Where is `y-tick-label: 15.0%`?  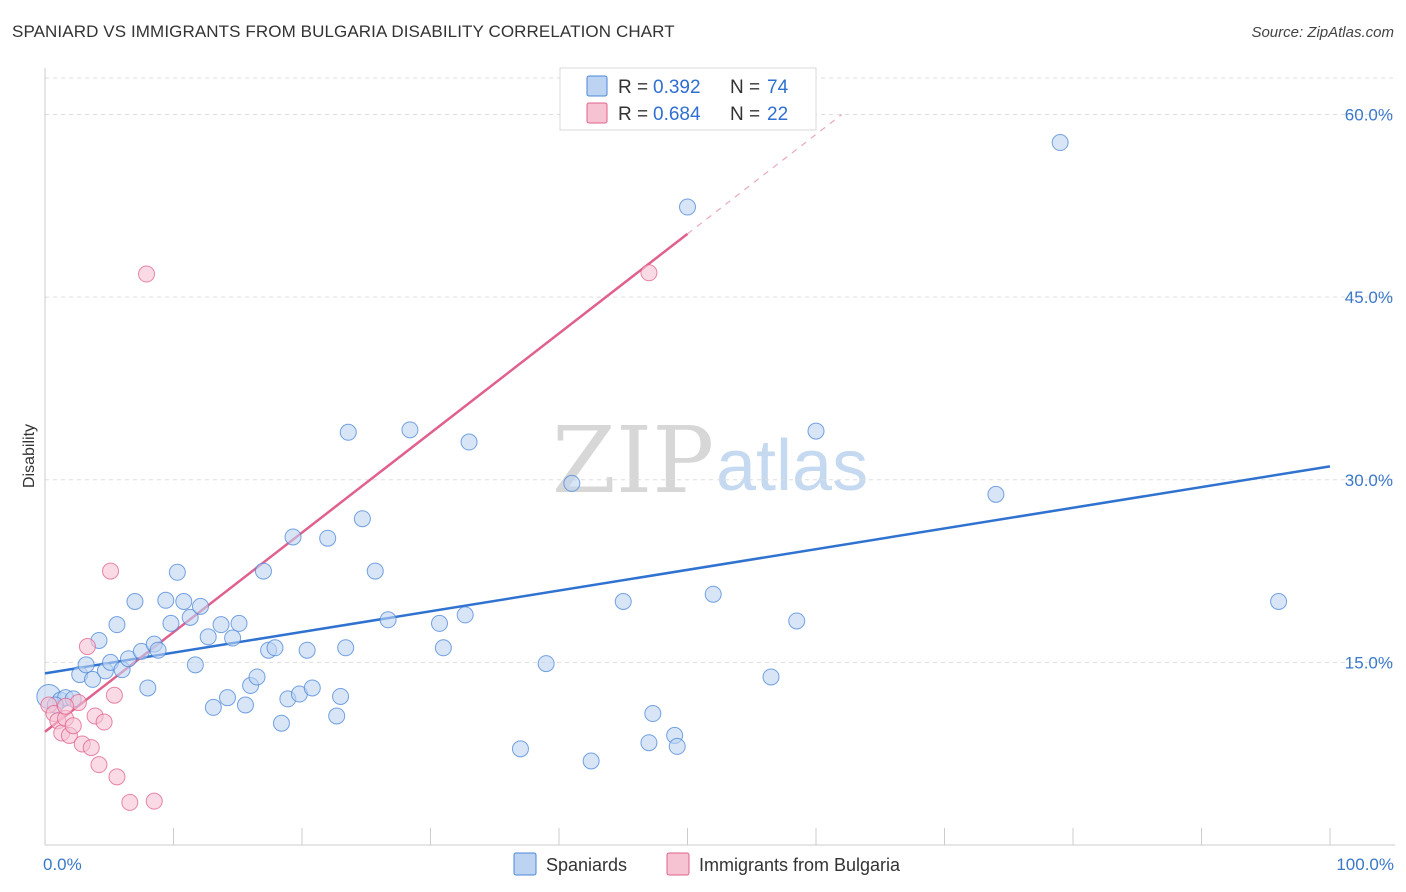 y-tick-label: 15.0% is located at coordinates (1369, 662).